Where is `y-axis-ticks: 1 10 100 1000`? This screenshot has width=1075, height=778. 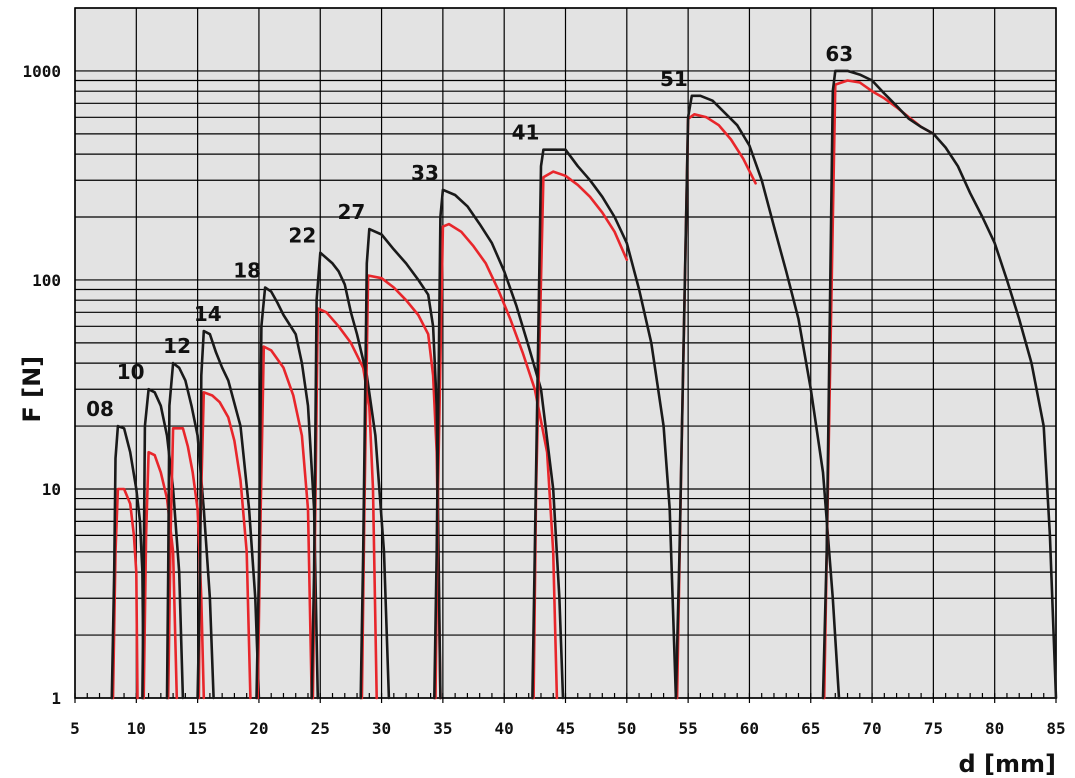 y-axis-ticks: 1 10 100 1000 is located at coordinates (41, 385).